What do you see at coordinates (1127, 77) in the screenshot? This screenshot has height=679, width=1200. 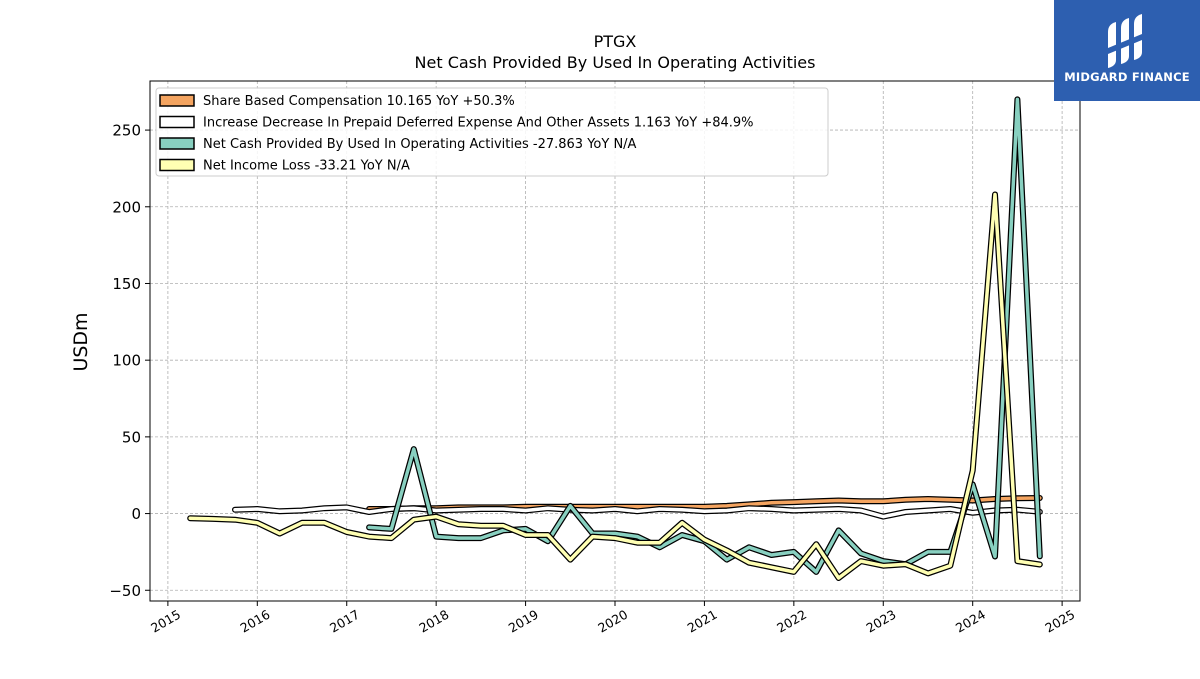 I see `brand-name: MIDGARD FINANCE` at bounding box center [1127, 77].